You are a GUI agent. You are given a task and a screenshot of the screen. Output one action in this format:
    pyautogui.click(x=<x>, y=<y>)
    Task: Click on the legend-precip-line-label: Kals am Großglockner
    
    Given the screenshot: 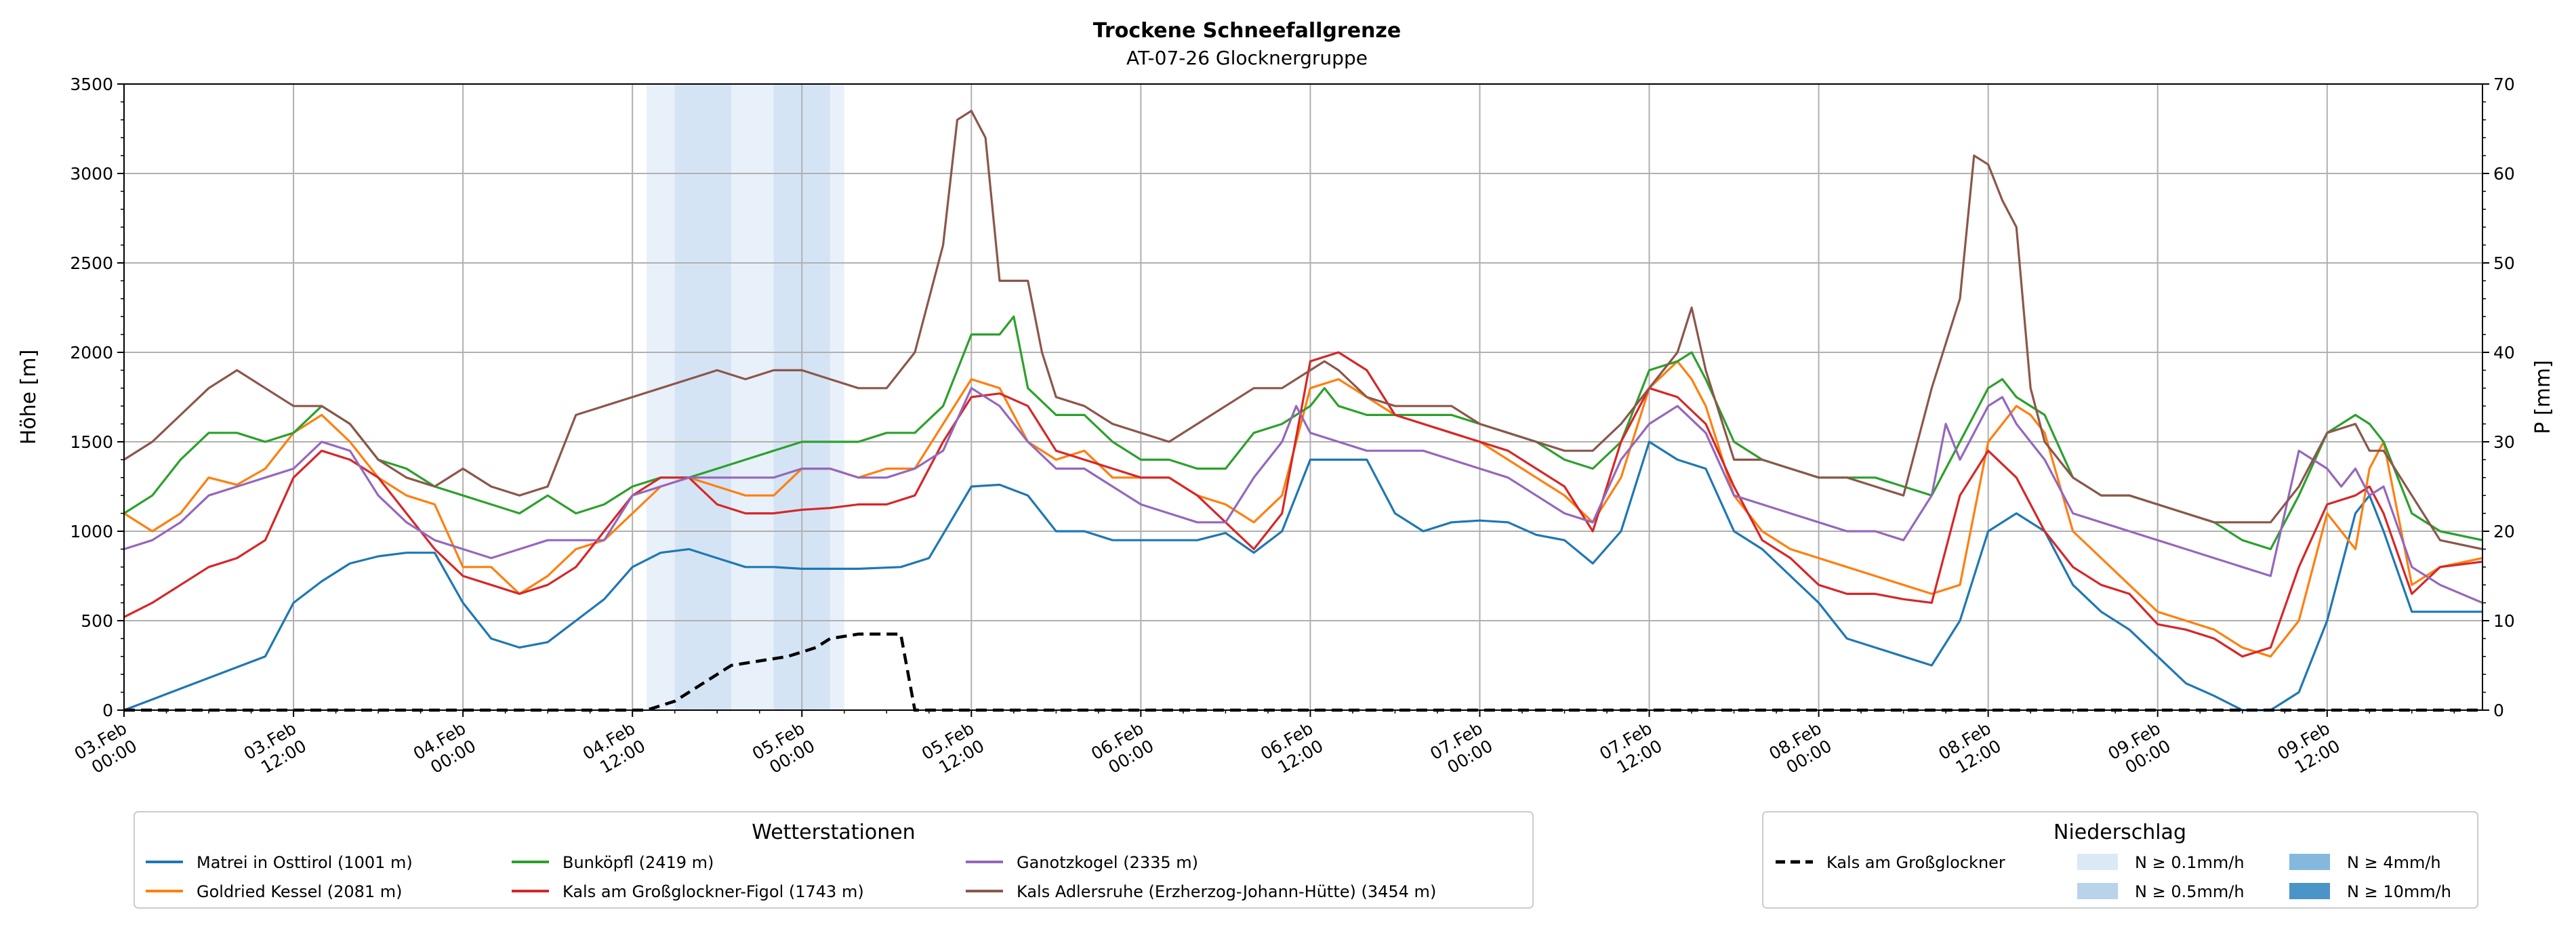 What is the action you would take?
    pyautogui.click(x=1916, y=862)
    